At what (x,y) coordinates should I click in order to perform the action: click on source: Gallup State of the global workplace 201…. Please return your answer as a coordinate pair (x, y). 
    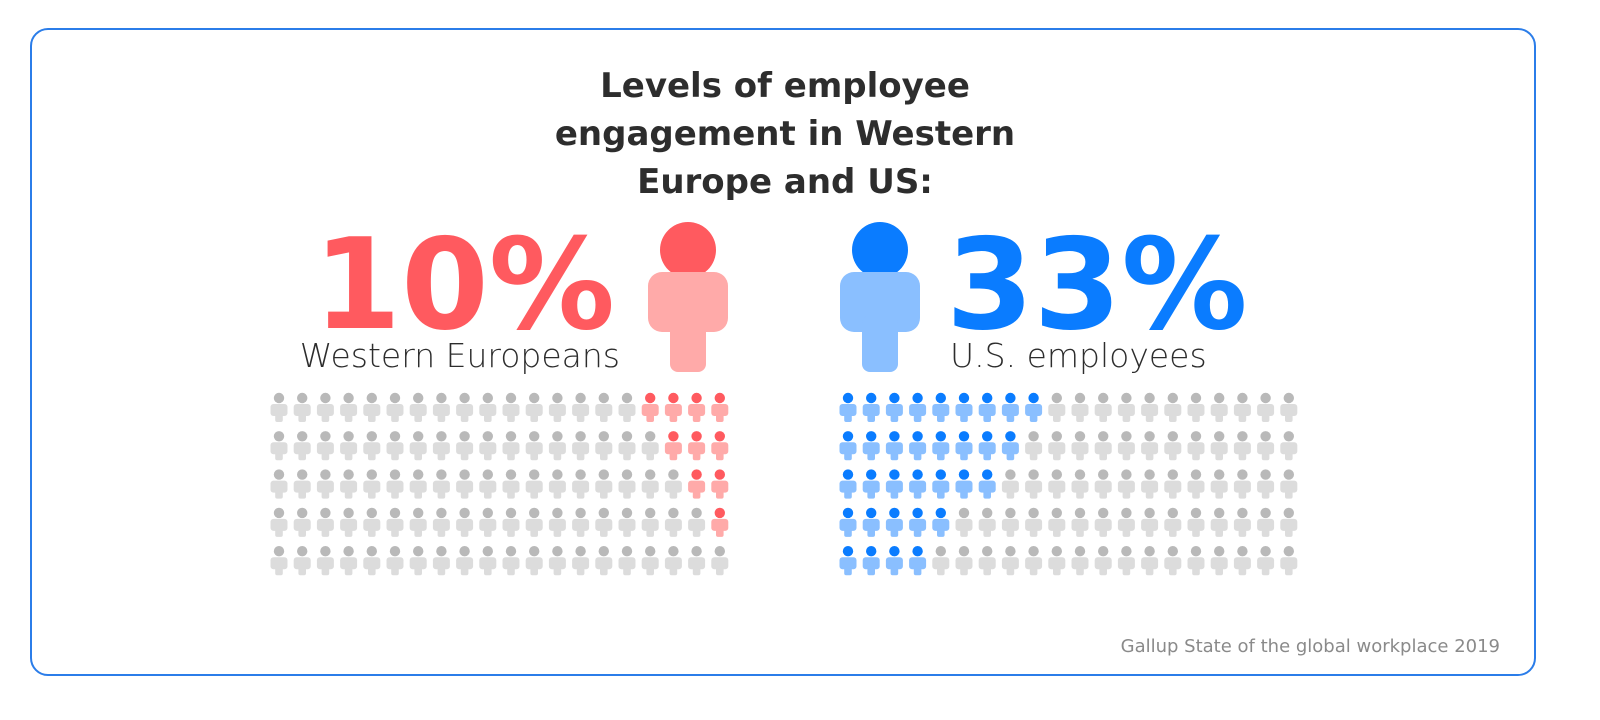
    Looking at the image, I should click on (1310, 646).